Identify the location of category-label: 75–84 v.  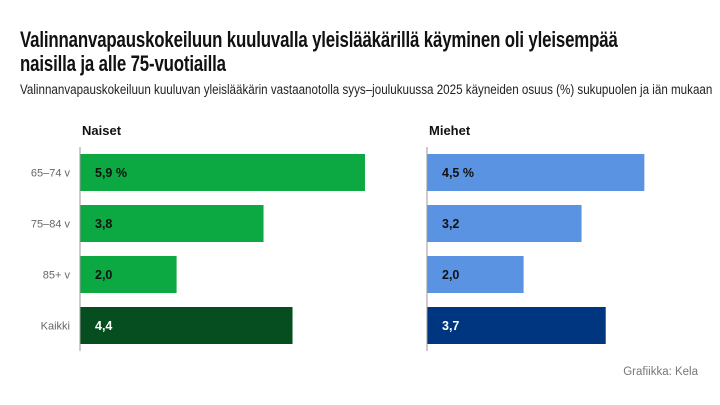
(51, 225).